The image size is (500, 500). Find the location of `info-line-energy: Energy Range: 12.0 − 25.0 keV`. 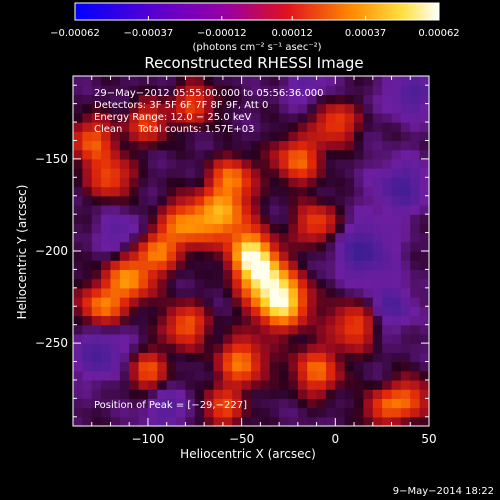

info-line-energy: Energy Range: 12.0 − 25.0 keV is located at coordinates (172, 117).